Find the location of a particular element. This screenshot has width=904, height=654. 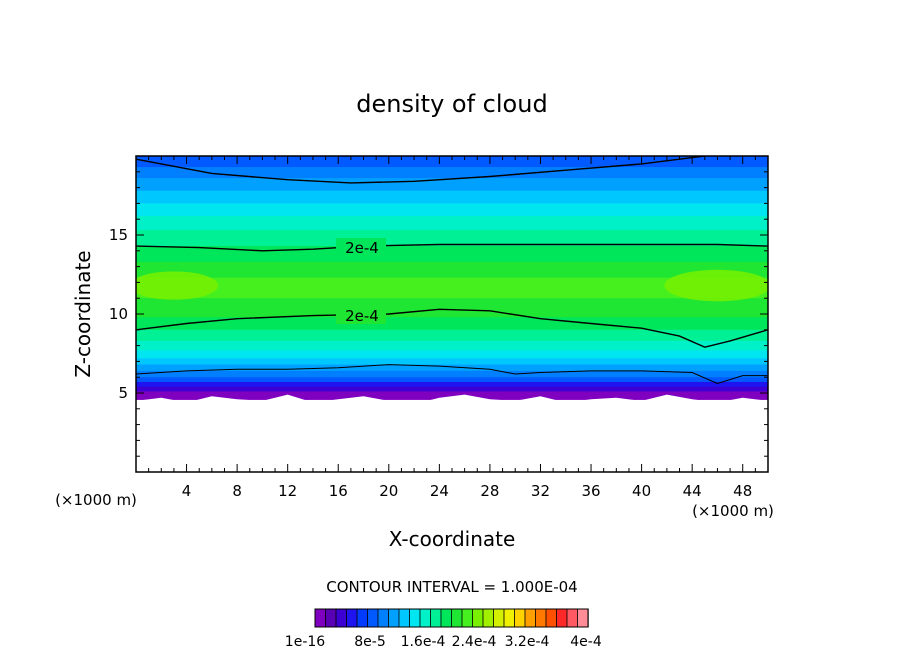

x-tick-label-4: 4 is located at coordinates (187, 491).